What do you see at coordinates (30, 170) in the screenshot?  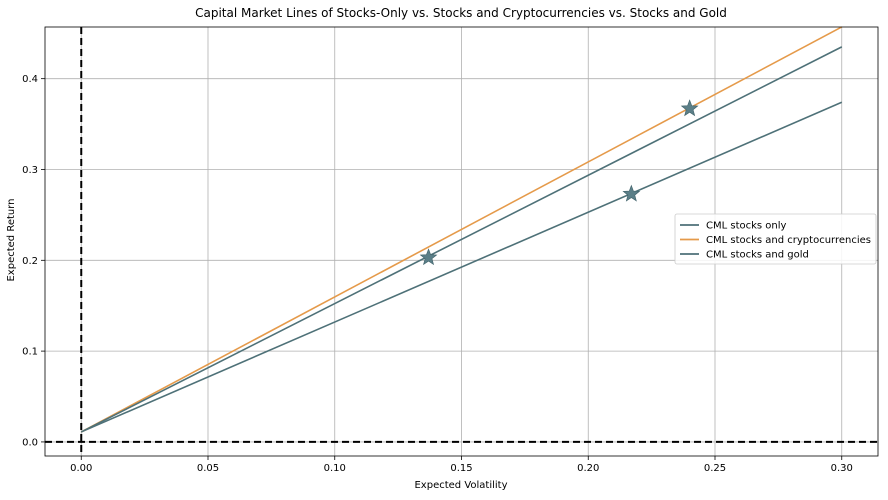 I see `y-tick-label: 0.3` at bounding box center [30, 170].